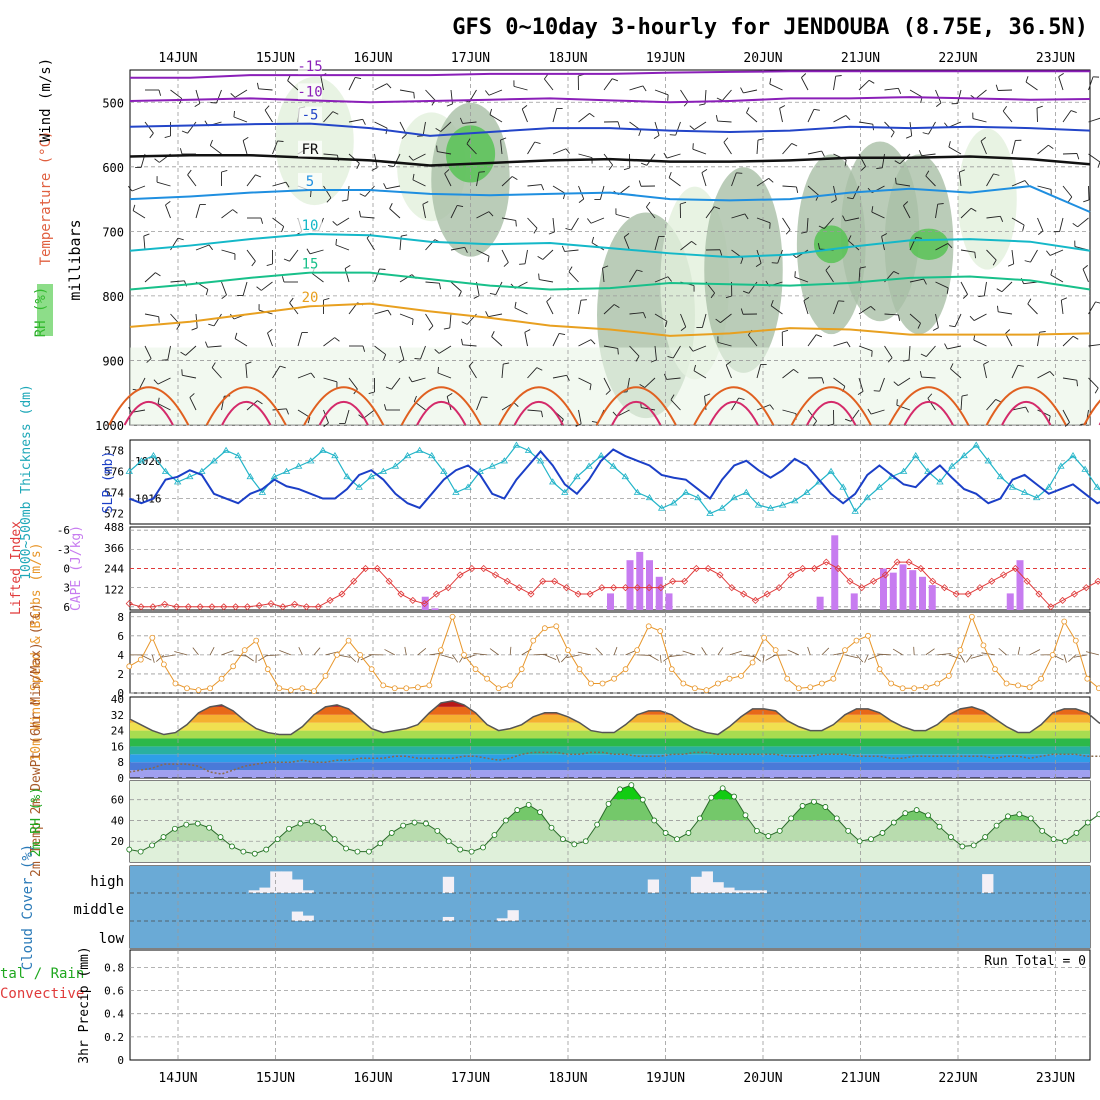 The width and height of the screenshot is (1100, 1100). I want to click on date-tick-label: 18JUN, so click(567, 58).